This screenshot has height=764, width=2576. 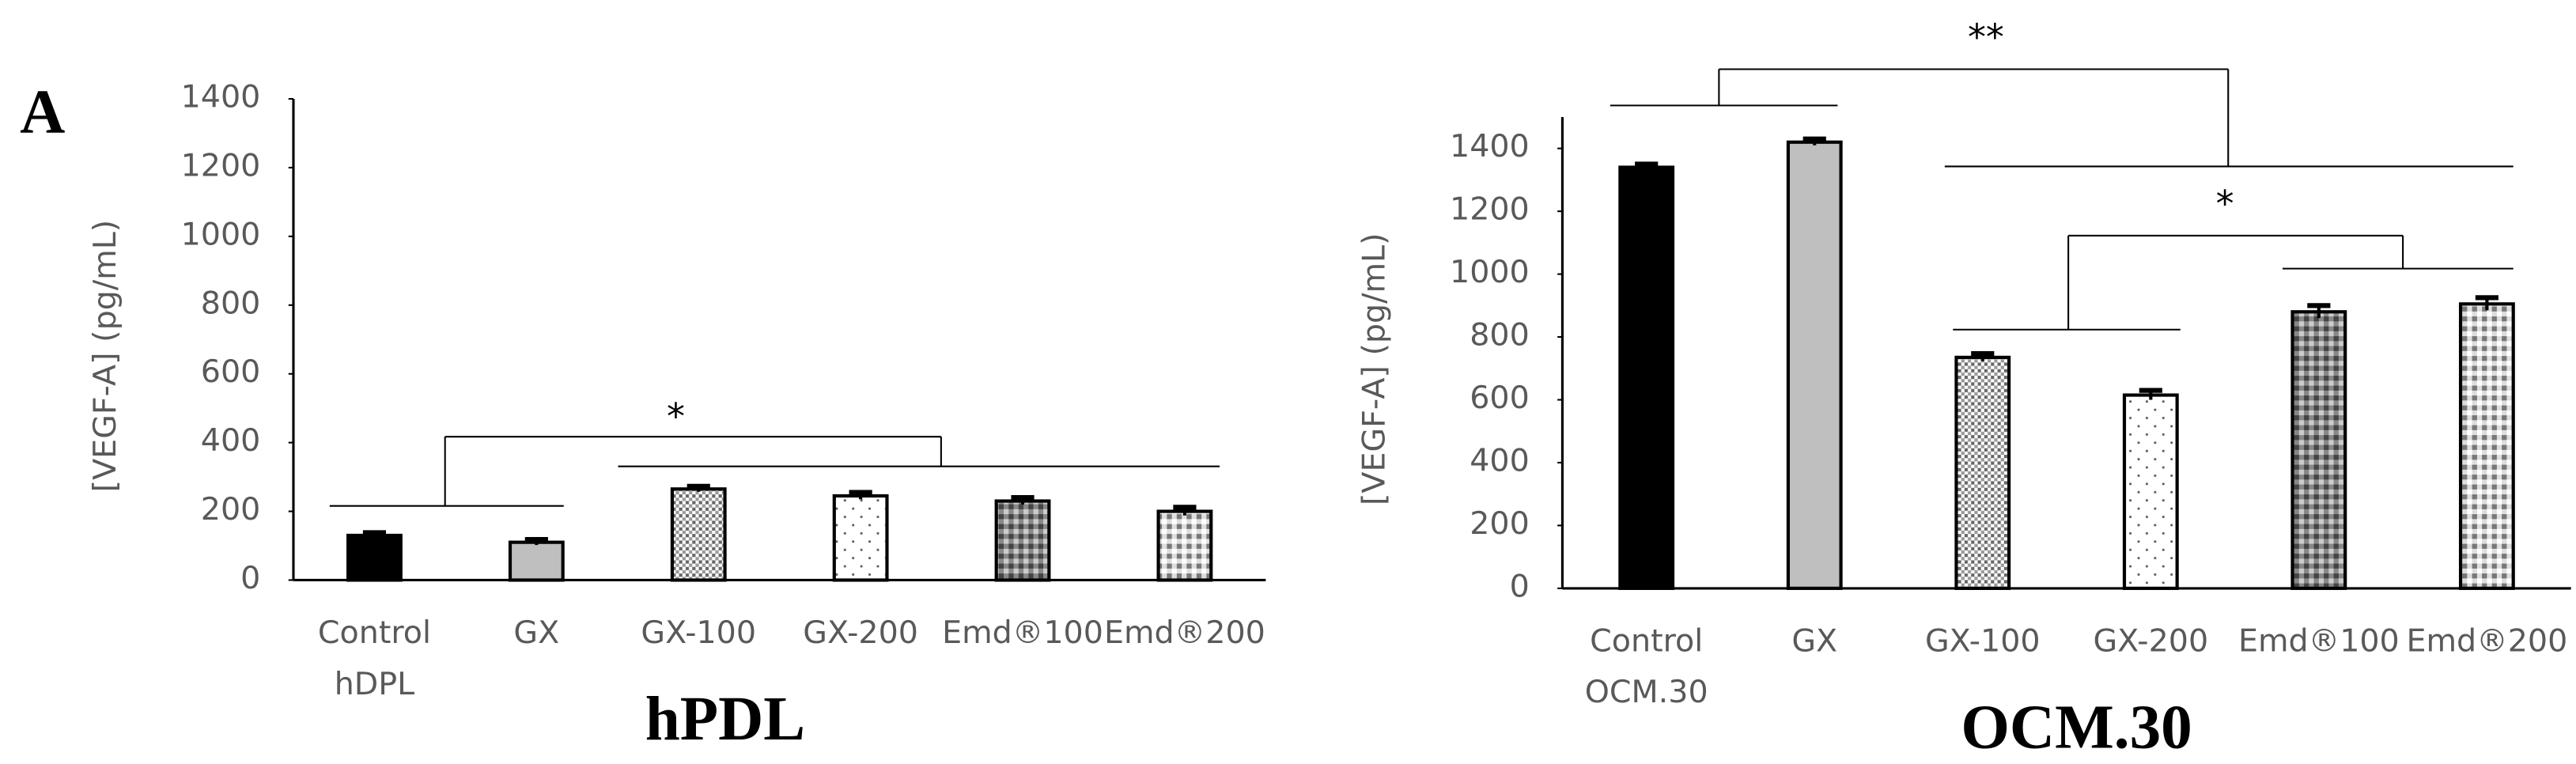 I want to click on x-tick-label: Control OCM.30, so click(x=1647, y=666).